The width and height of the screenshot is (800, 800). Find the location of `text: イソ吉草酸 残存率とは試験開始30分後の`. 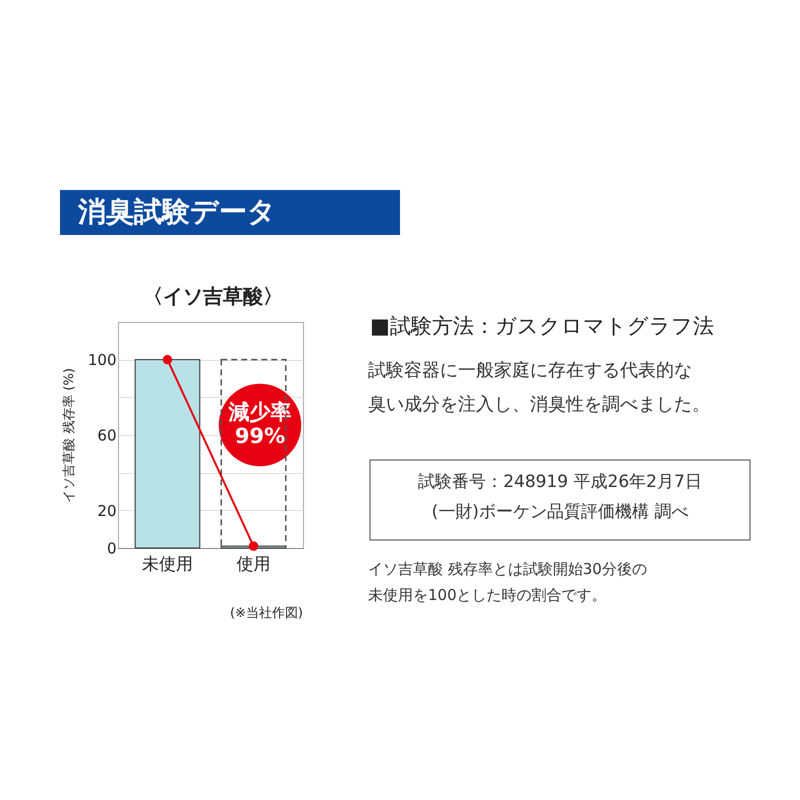

text: イソ吉草酸 残存率とは試験開始30分後の is located at coordinates (507, 569).